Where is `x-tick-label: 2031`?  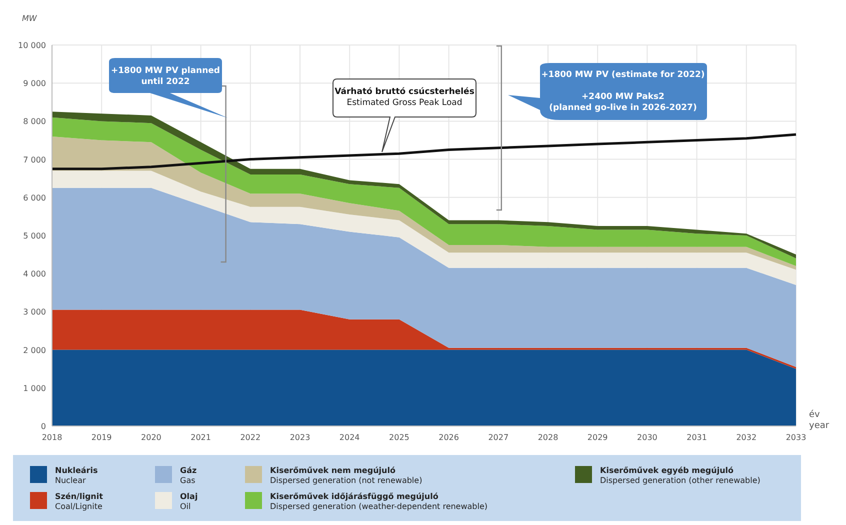 x-tick-label: 2031 is located at coordinates (696, 437).